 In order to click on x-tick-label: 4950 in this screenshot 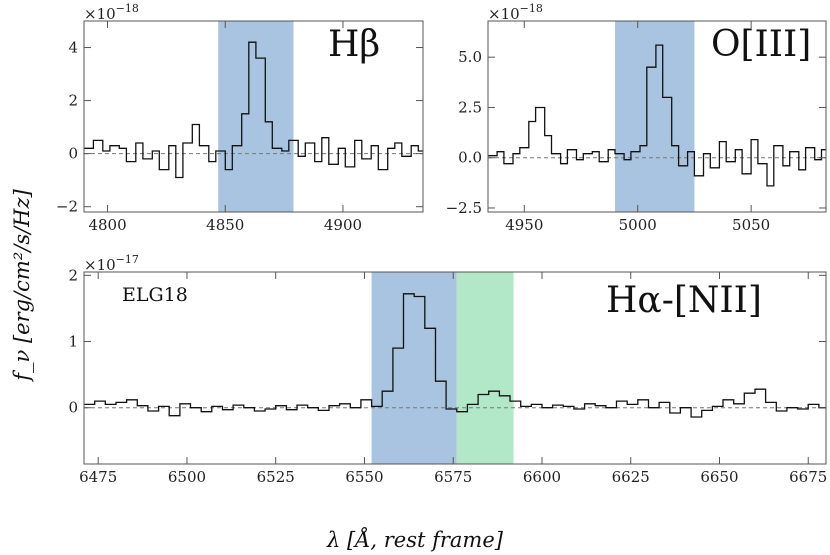, I will do `click(524, 225)`.